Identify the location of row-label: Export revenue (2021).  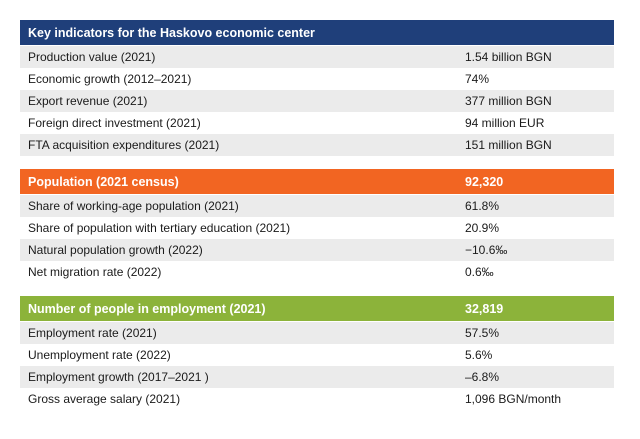
(88, 101).